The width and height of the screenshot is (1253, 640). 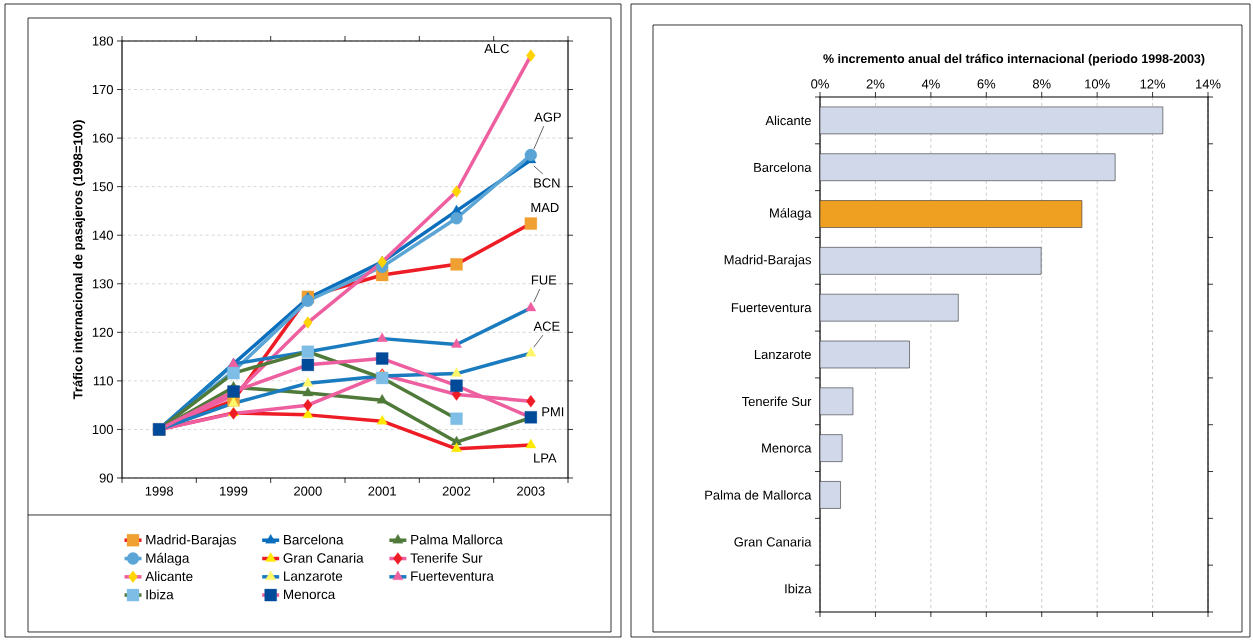 I want to click on y-tick-label: Barcelona, so click(x=783, y=167).